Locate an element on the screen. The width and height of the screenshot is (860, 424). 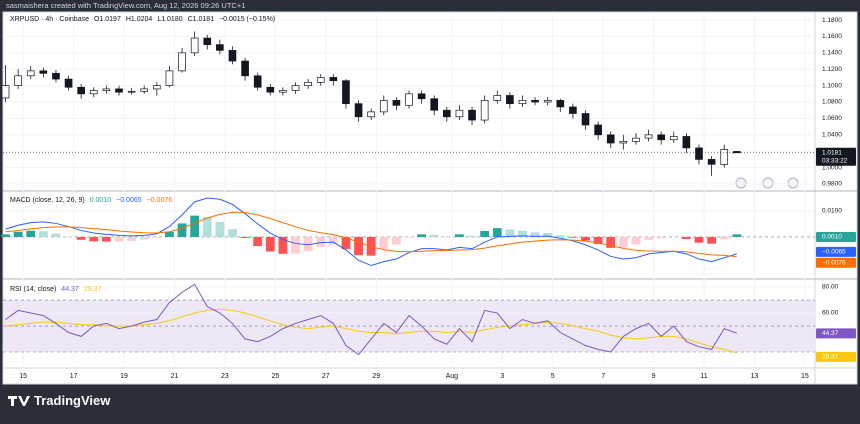
x-tick-label: 23 is located at coordinates (225, 376).